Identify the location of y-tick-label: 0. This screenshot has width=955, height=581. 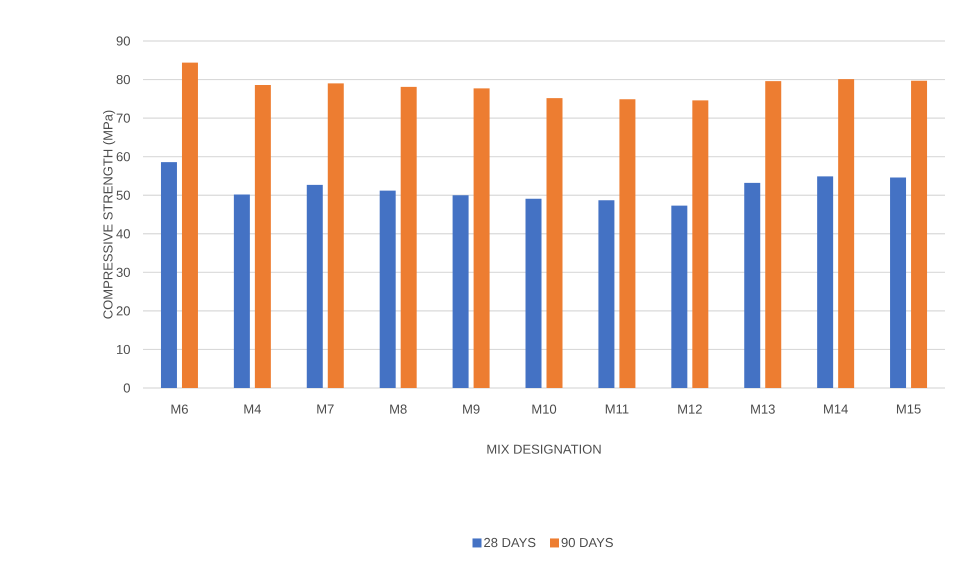
(127, 388).